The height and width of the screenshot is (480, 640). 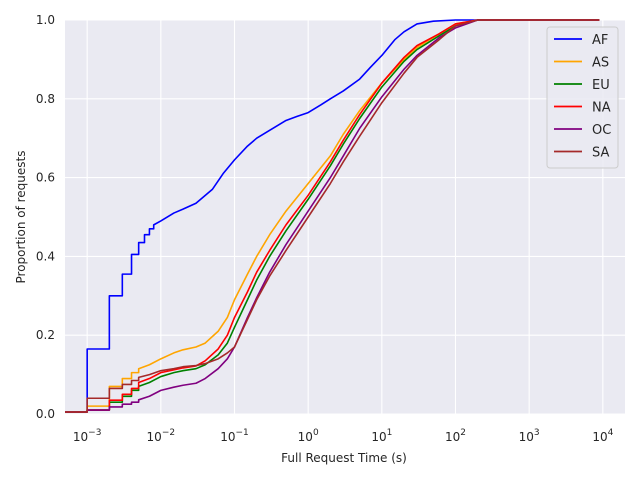 I want to click on legend-label: AF, so click(x=600, y=40).